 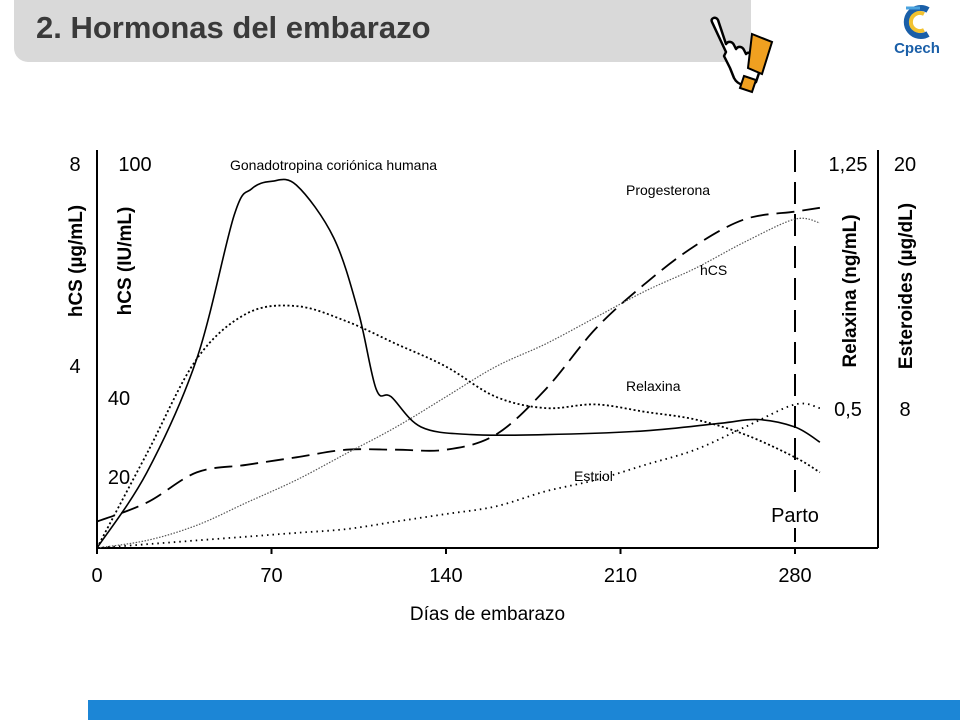 What do you see at coordinates (125, 261) in the screenshot?
I see `y-axis-label-hcs-iuml: hCS (IU/mL)` at bounding box center [125, 261].